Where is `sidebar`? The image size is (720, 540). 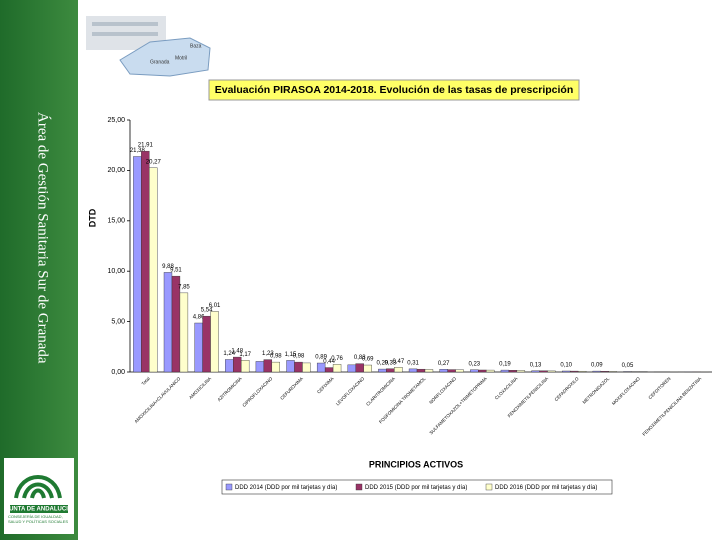
sidebar is located at coordinates (39, 270).